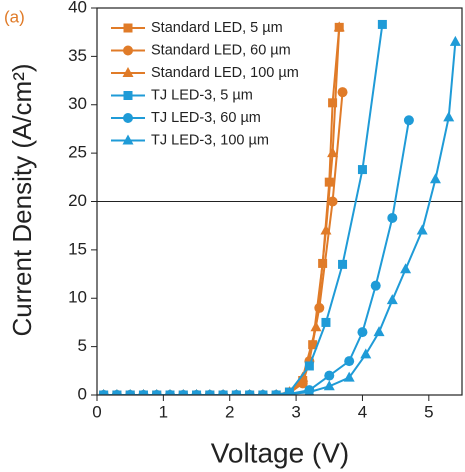 The height and width of the screenshot is (472, 465). I want to click on y-tick-label: 5, so click(82, 345).